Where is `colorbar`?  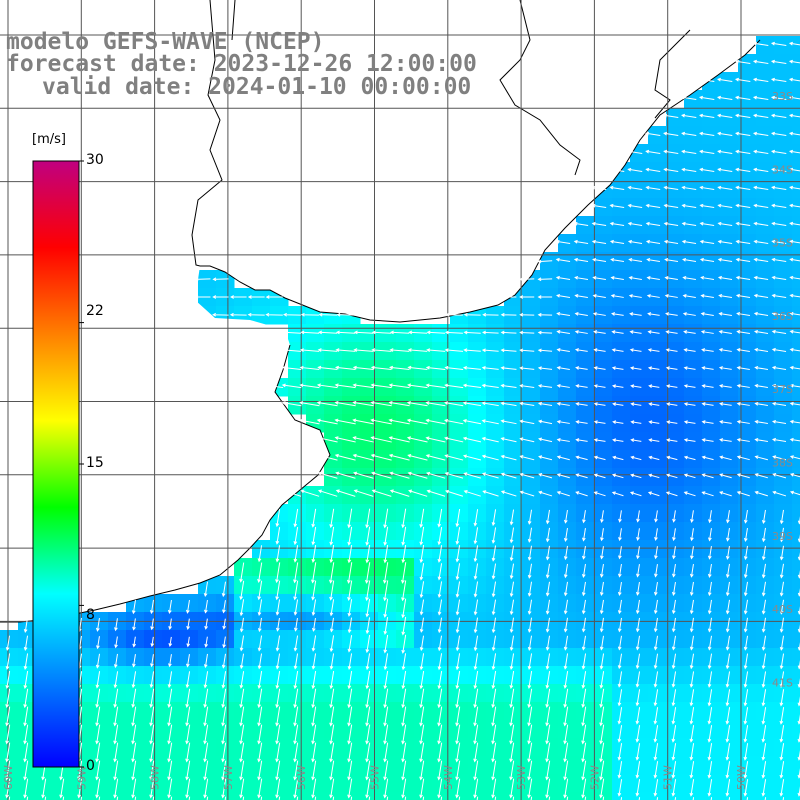 colorbar is located at coordinates (58, 464).